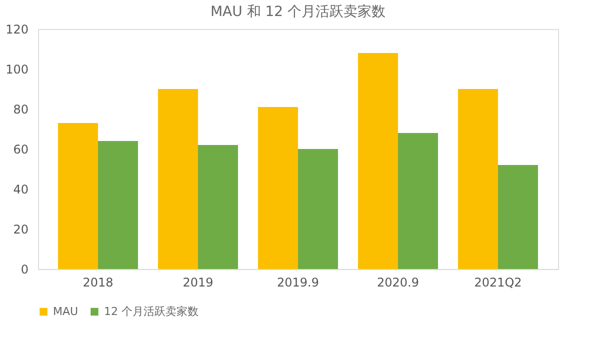 This screenshot has height=337, width=600. What do you see at coordinates (298, 283) in the screenshot?
I see `x-tick-label: 2019.9` at bounding box center [298, 283].